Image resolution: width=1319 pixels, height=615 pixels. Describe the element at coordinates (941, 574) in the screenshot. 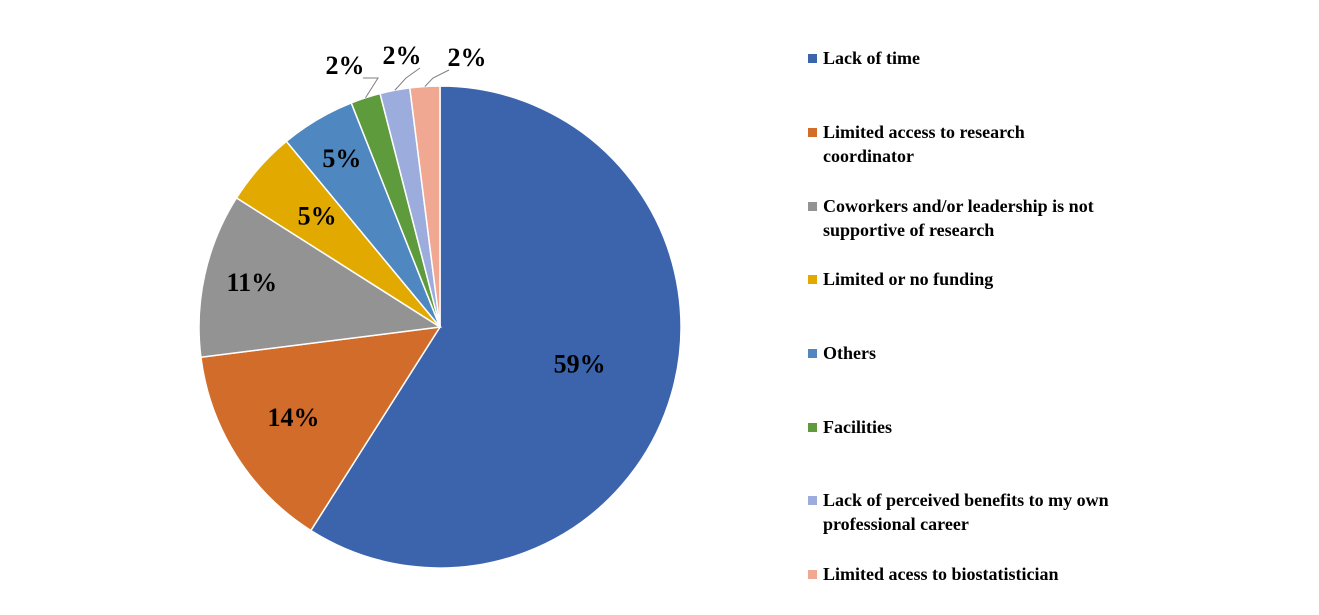

I see `legend-label: Limited acess to biostatistician` at that location.